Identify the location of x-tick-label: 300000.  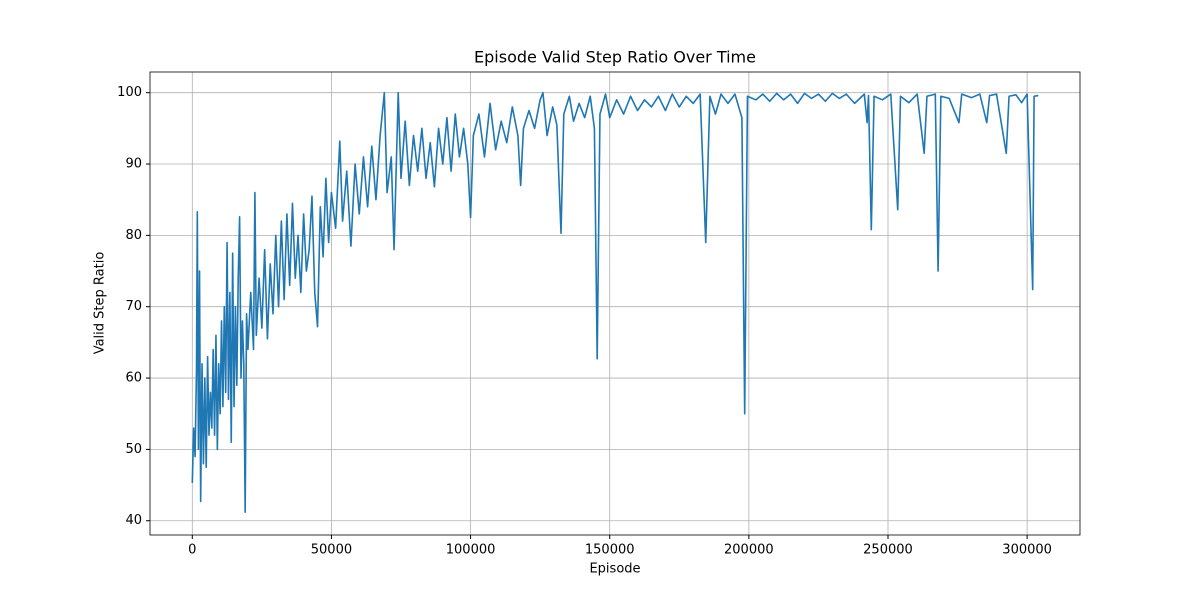
(1027, 550).